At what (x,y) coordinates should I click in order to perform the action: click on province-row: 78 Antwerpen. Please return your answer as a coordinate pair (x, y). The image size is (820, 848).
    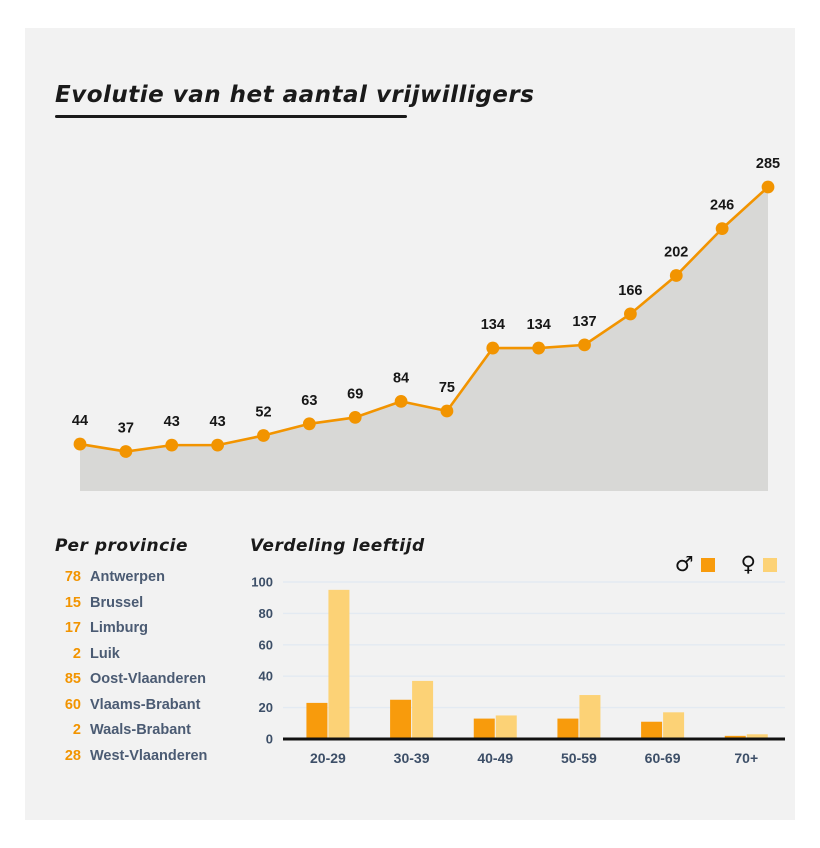
    Looking at the image, I should click on (139, 582).